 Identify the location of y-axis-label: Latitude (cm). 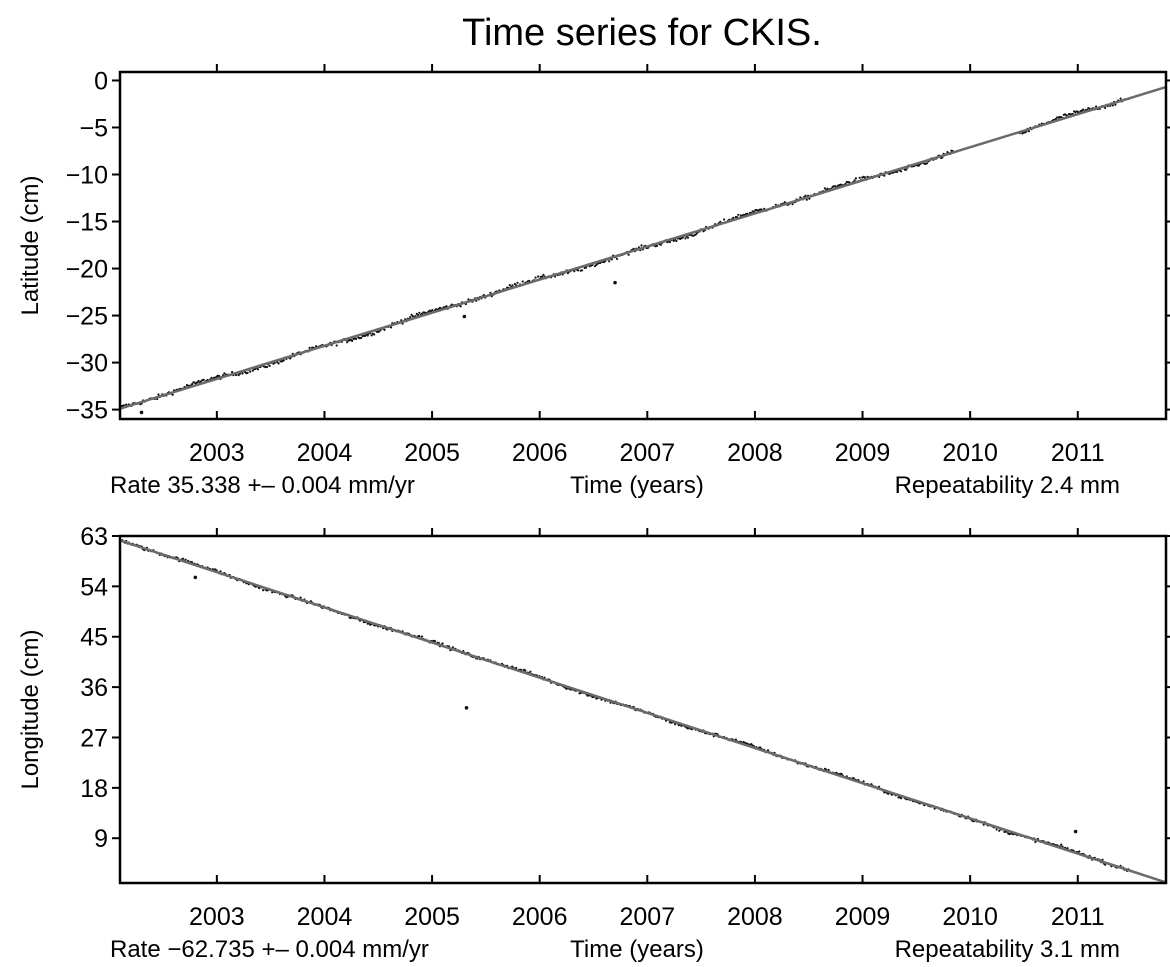
(30, 245).